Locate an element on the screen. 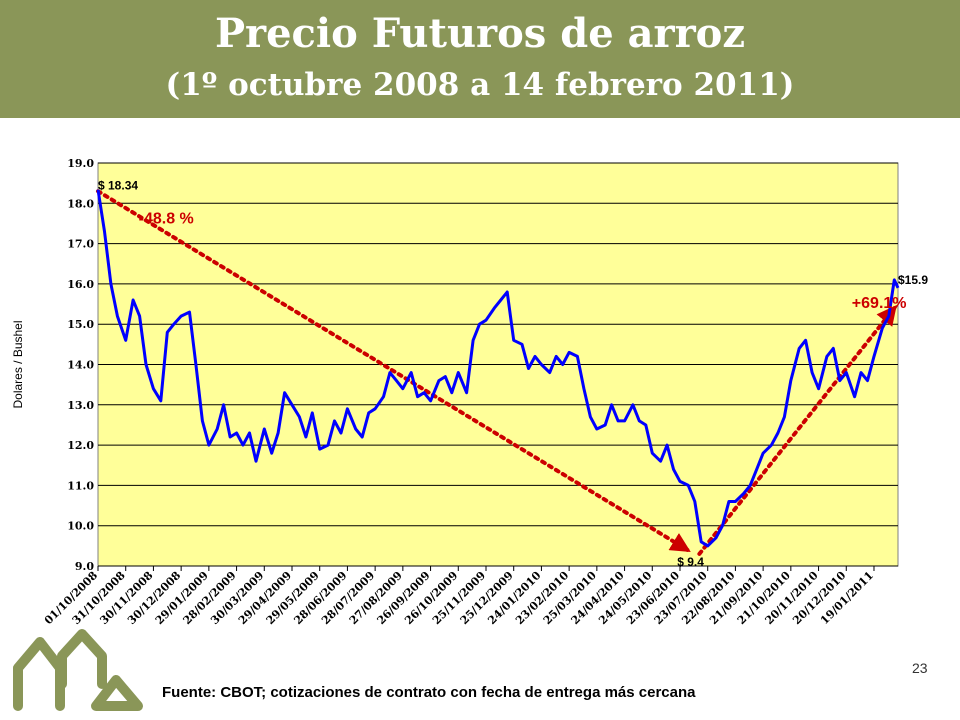 The width and height of the screenshot is (960, 720). y-tick-label: 12.0 is located at coordinates (80, 445).